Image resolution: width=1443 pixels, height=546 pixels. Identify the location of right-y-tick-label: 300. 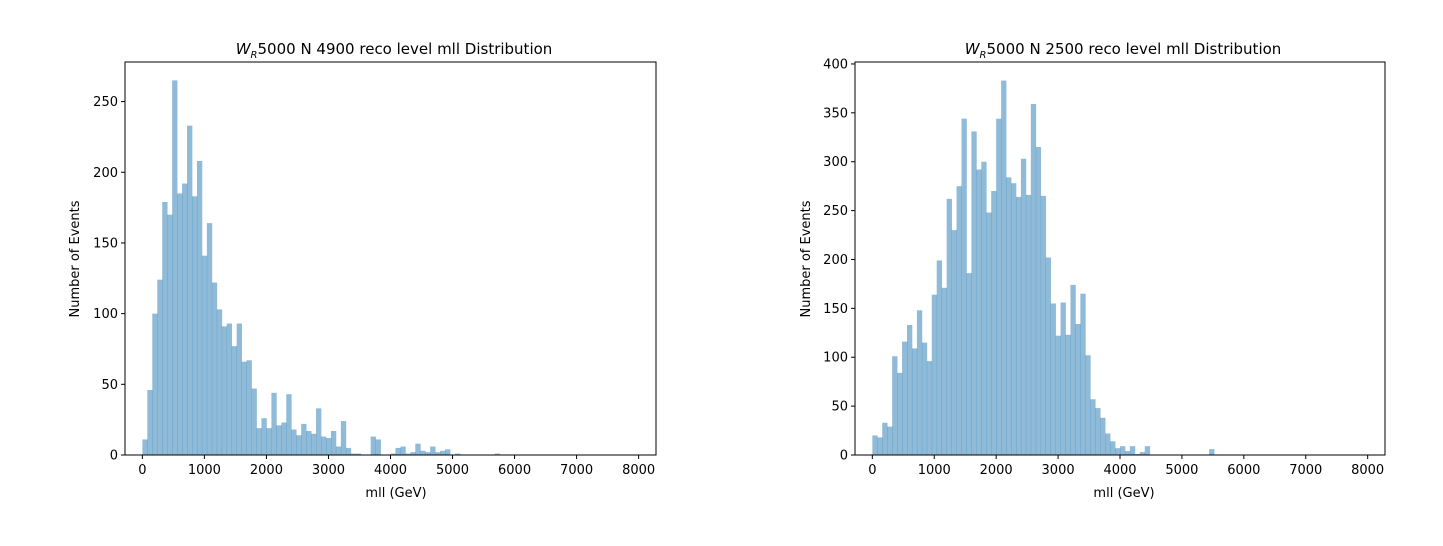
(835, 162).